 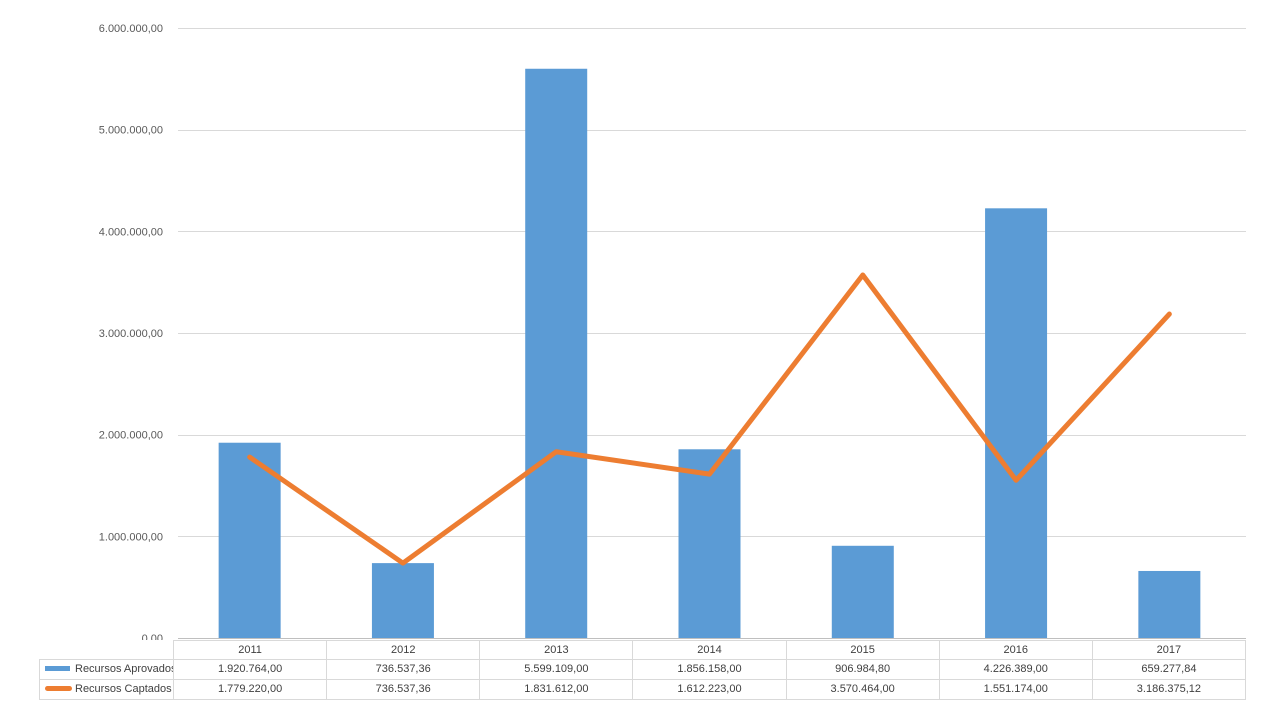 What do you see at coordinates (556, 650) in the screenshot?
I see `year-cell: 2013` at bounding box center [556, 650].